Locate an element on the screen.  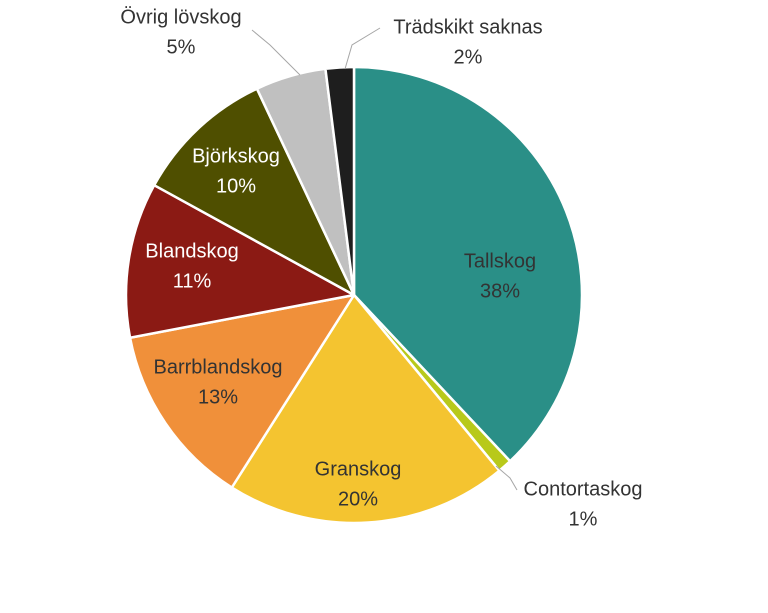
slice-label-contortaskog: Contortaskog is located at coordinates (583, 489).